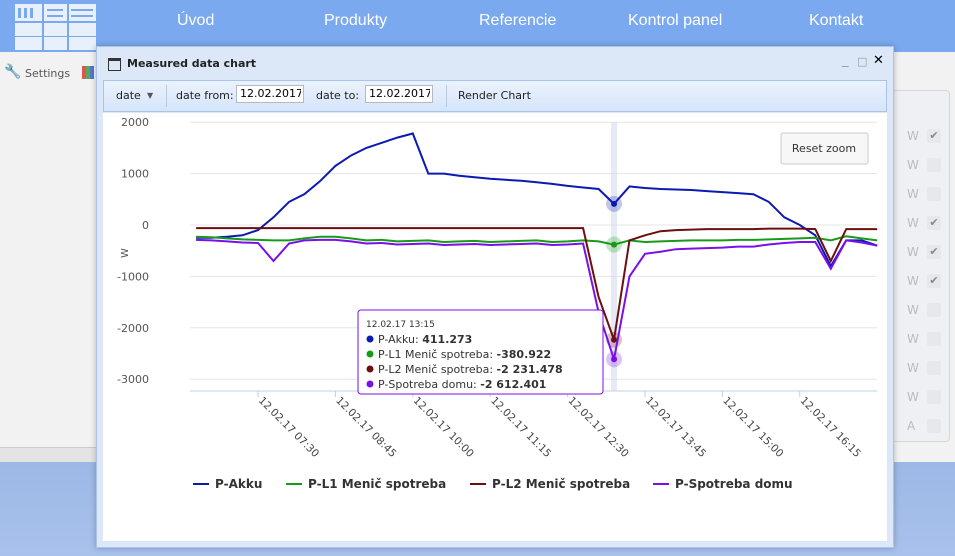  Describe the element at coordinates (830, 427) in the screenshot. I see `x-tick-label: 12.02.17 16:15` at that location.